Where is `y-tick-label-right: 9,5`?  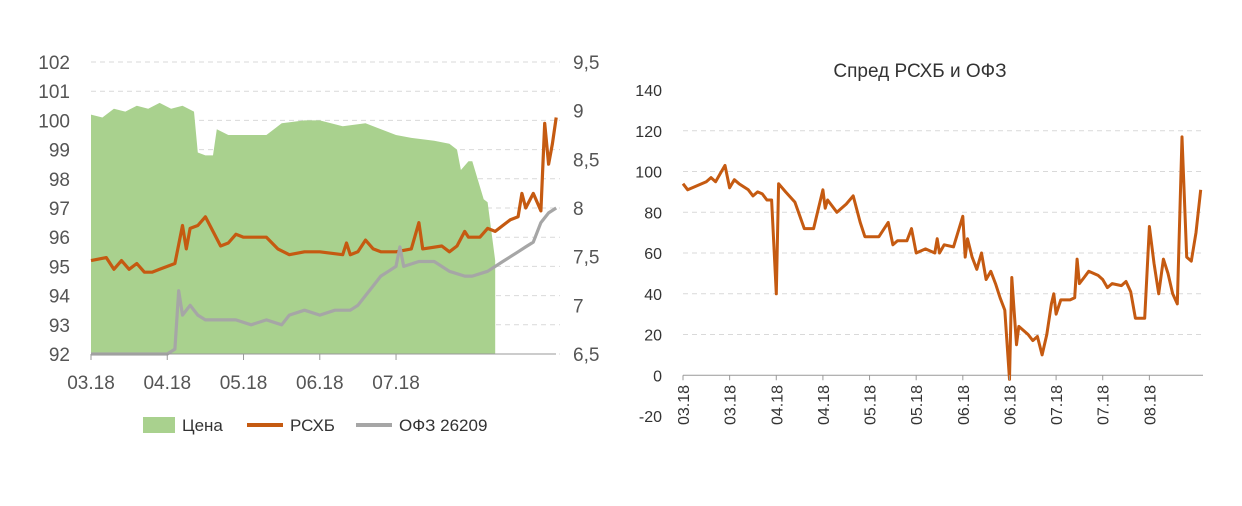
y-tick-label-right: 9,5 is located at coordinates (586, 63).